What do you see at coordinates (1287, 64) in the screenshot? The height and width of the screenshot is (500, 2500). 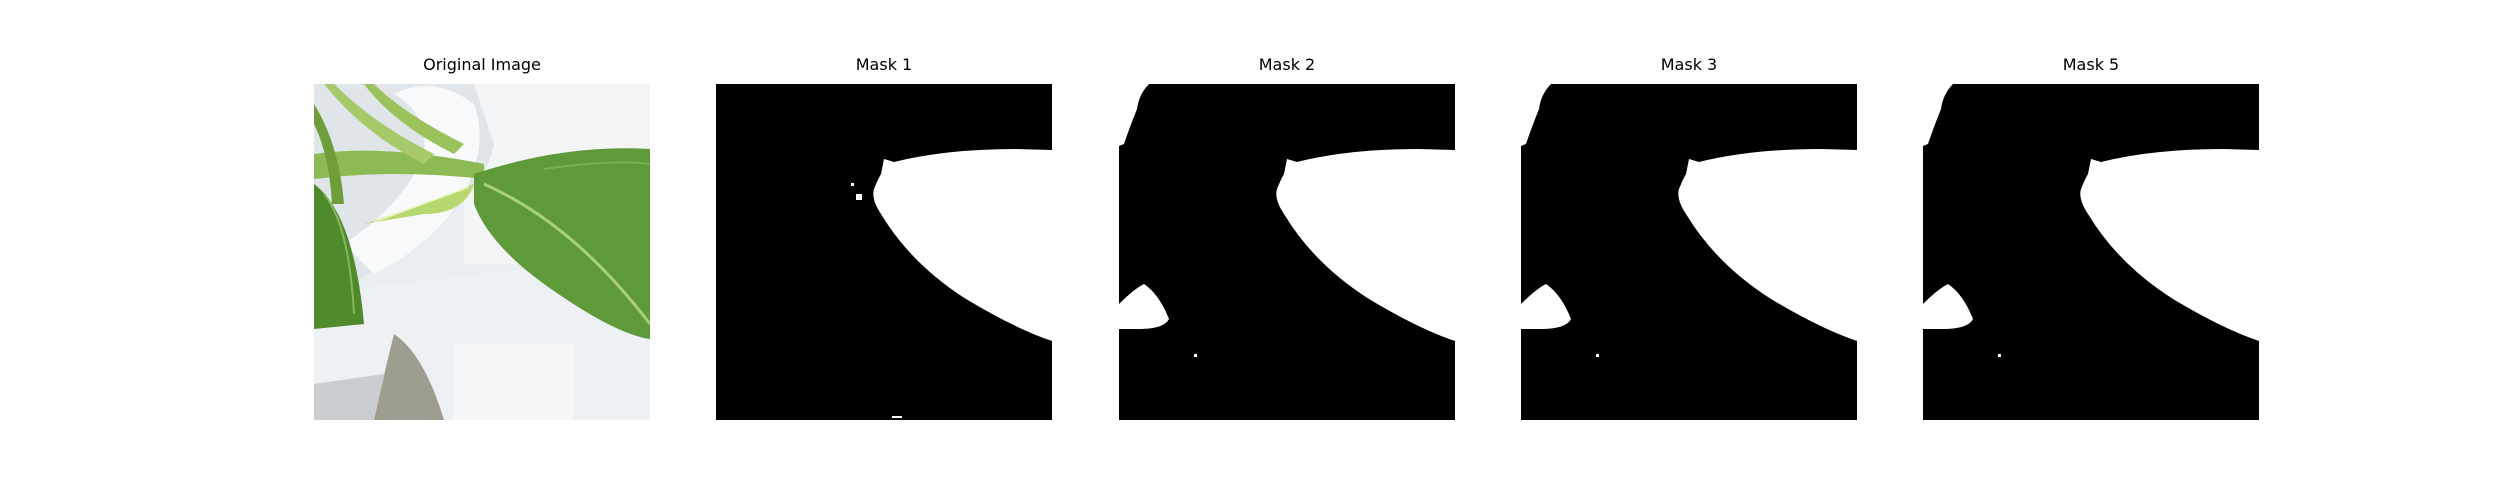 I see `panel-title: Mask 2` at bounding box center [1287, 64].